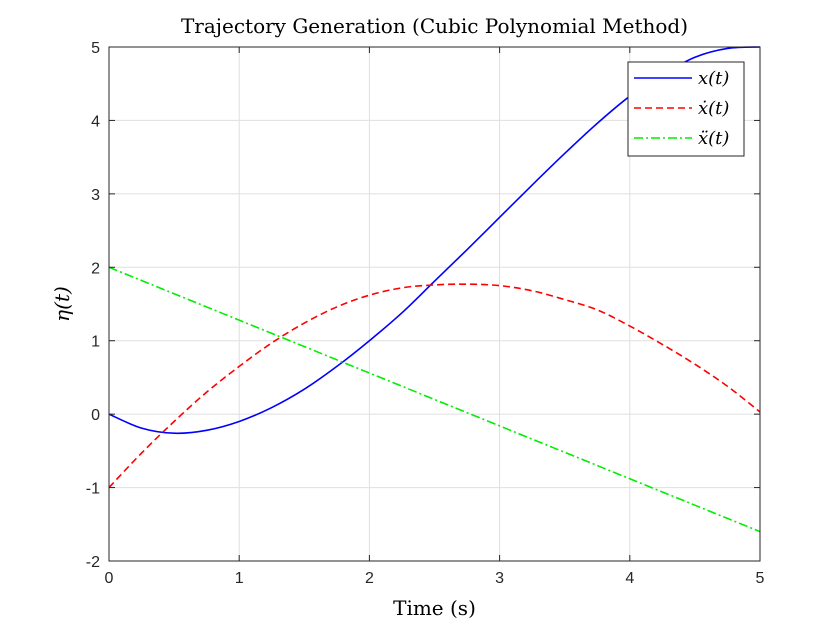 The width and height of the screenshot is (840, 630). I want to click on x-tick-label: 5, so click(760, 578).